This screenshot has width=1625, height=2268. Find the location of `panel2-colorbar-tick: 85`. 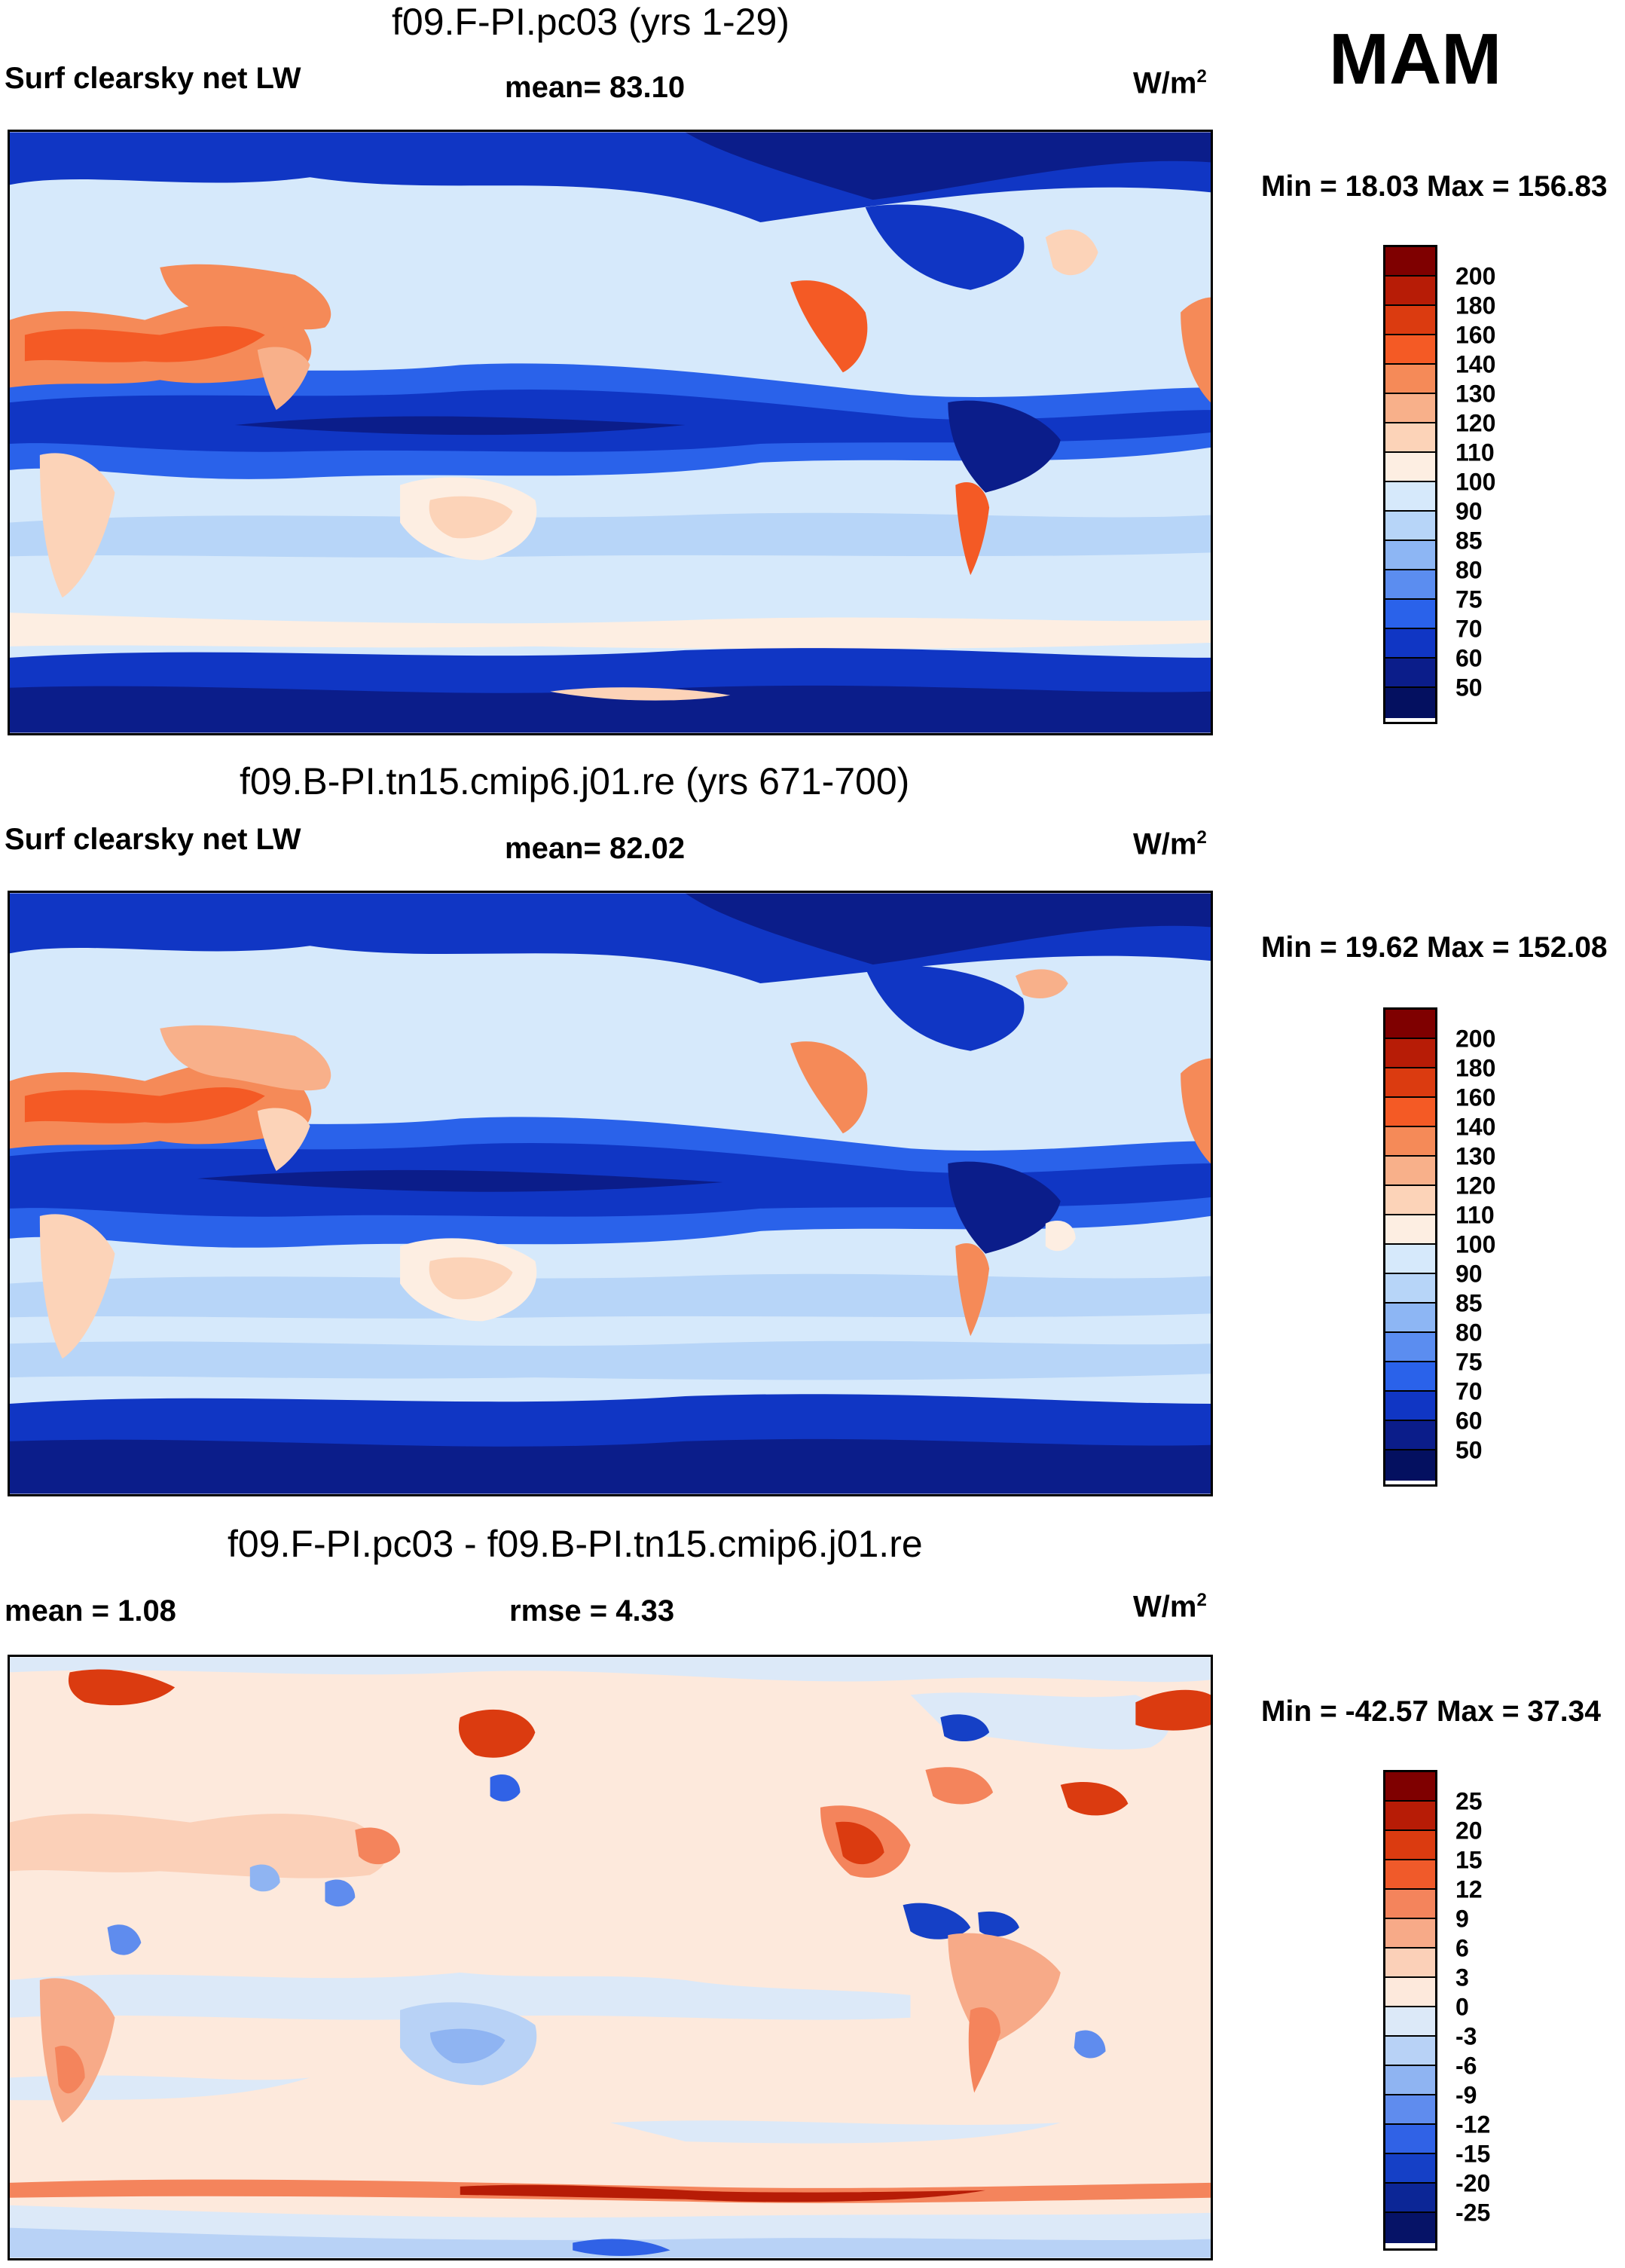

panel2-colorbar-tick: 85 is located at coordinates (1469, 1303).